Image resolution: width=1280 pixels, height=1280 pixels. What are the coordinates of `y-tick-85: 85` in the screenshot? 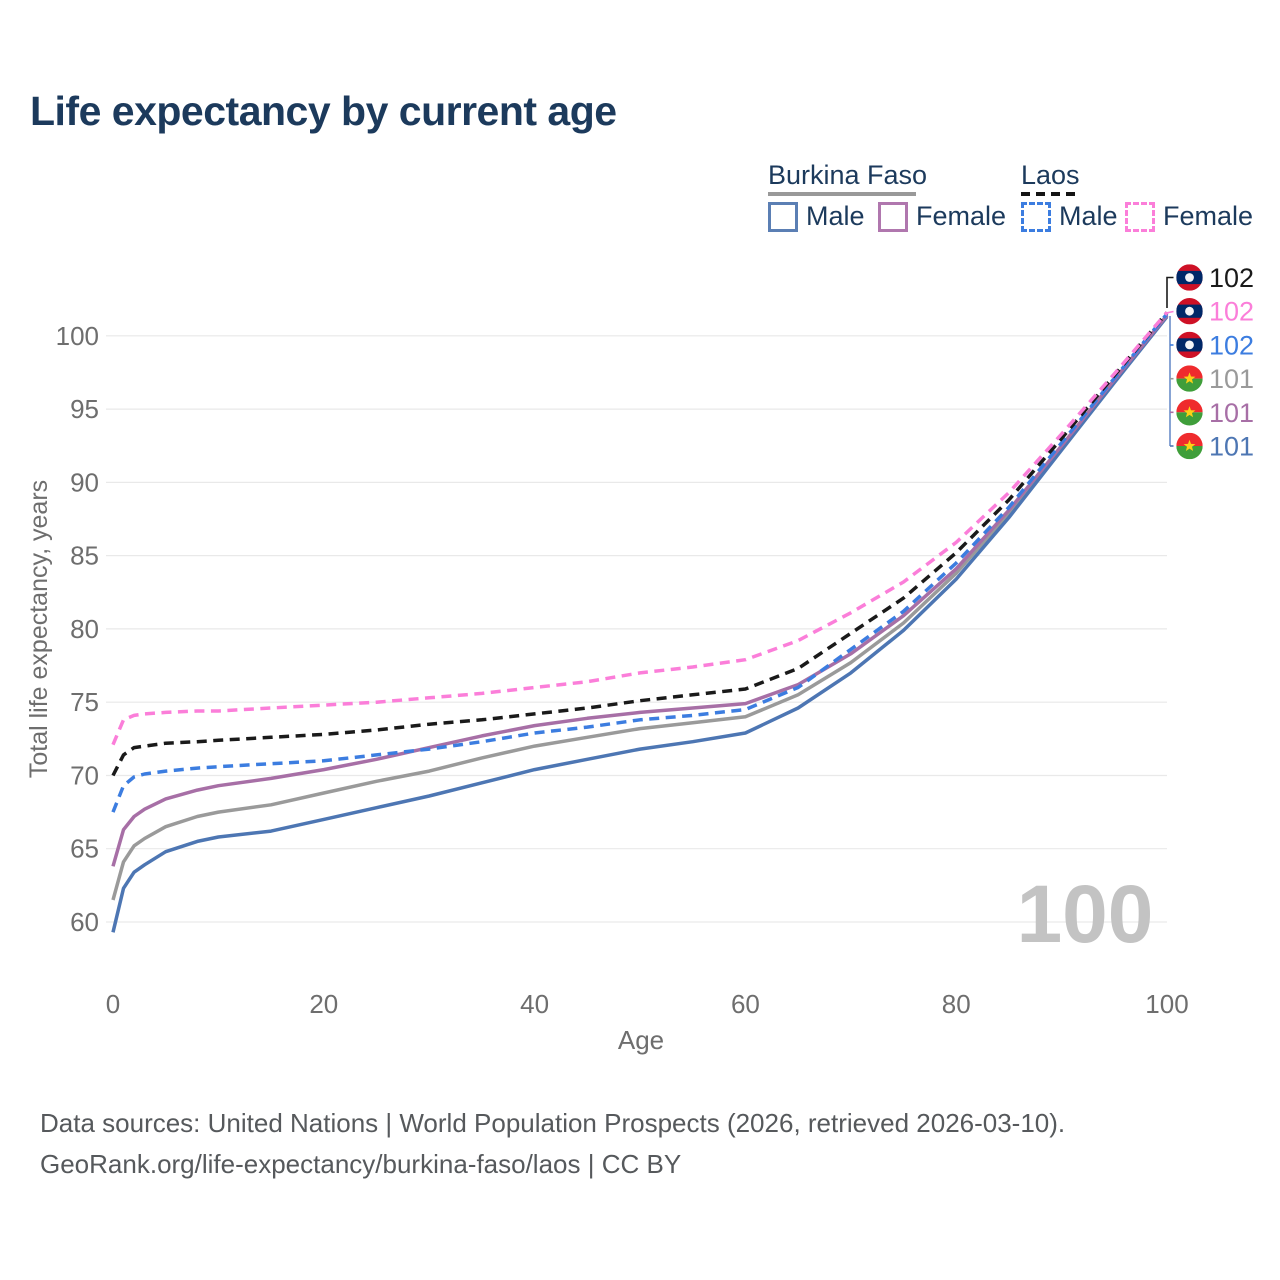 It's located at (84, 556).